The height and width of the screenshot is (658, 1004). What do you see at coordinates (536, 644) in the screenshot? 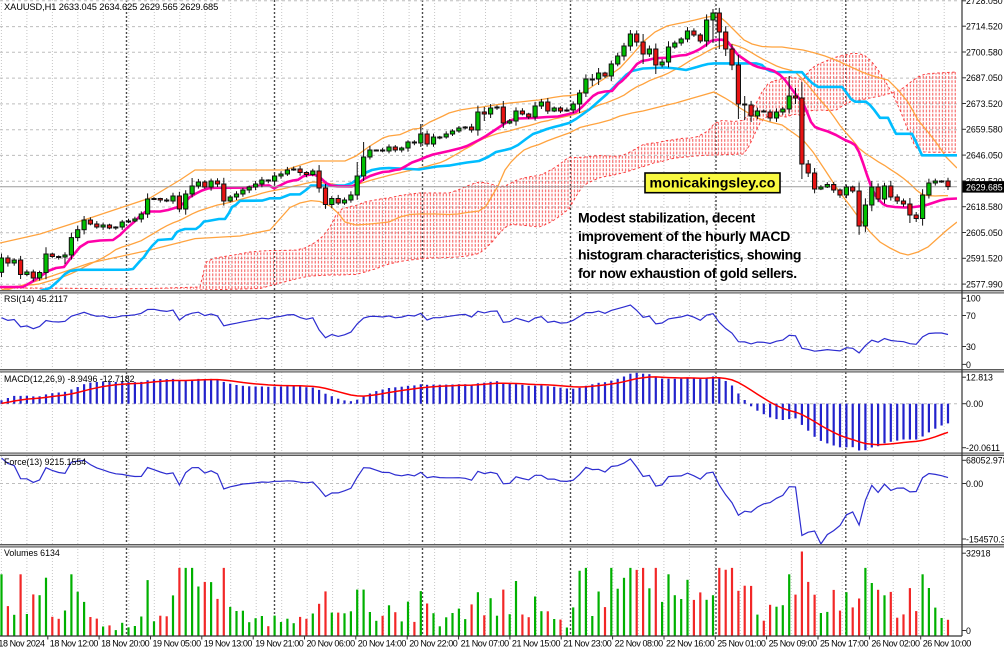
I see `svg-text: 21 Nov 15:00` at bounding box center [536, 644].